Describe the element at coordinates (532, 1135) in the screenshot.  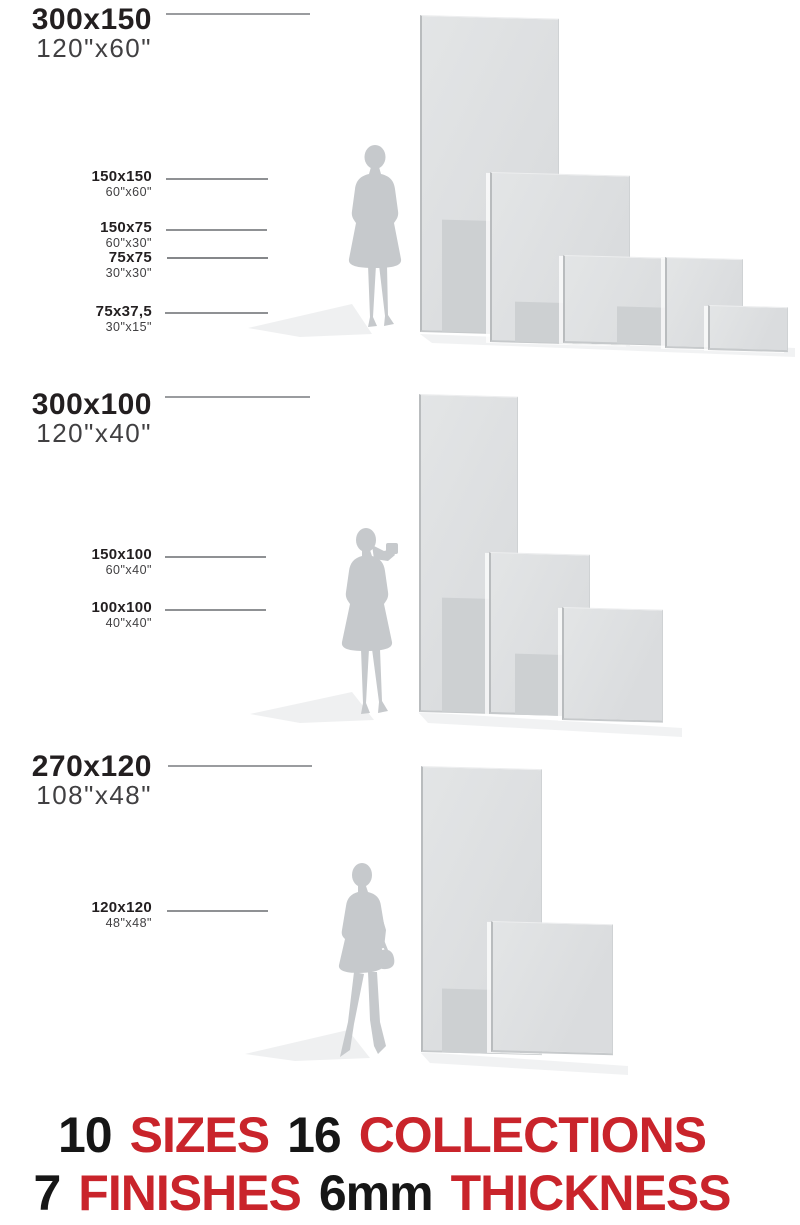
I see `collections-word: COLLECTIONS` at that location.